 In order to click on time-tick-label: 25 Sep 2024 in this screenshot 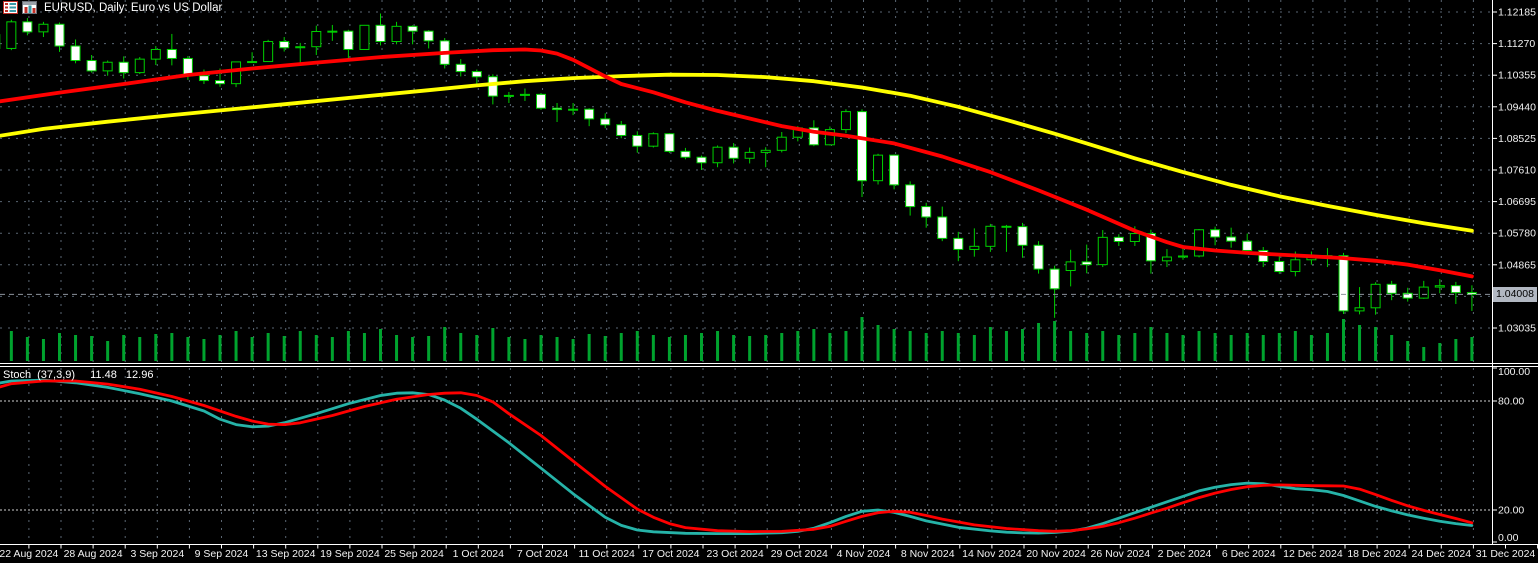, I will do `click(414, 554)`.